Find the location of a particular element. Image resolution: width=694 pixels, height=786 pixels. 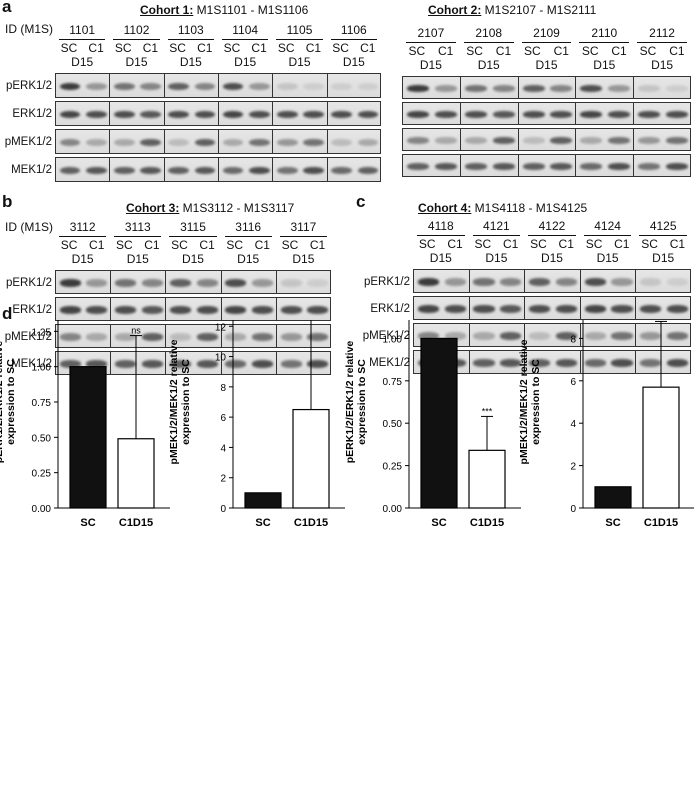

chart-4-ytick-label: 1.25 is located at coordinates (42, 332).